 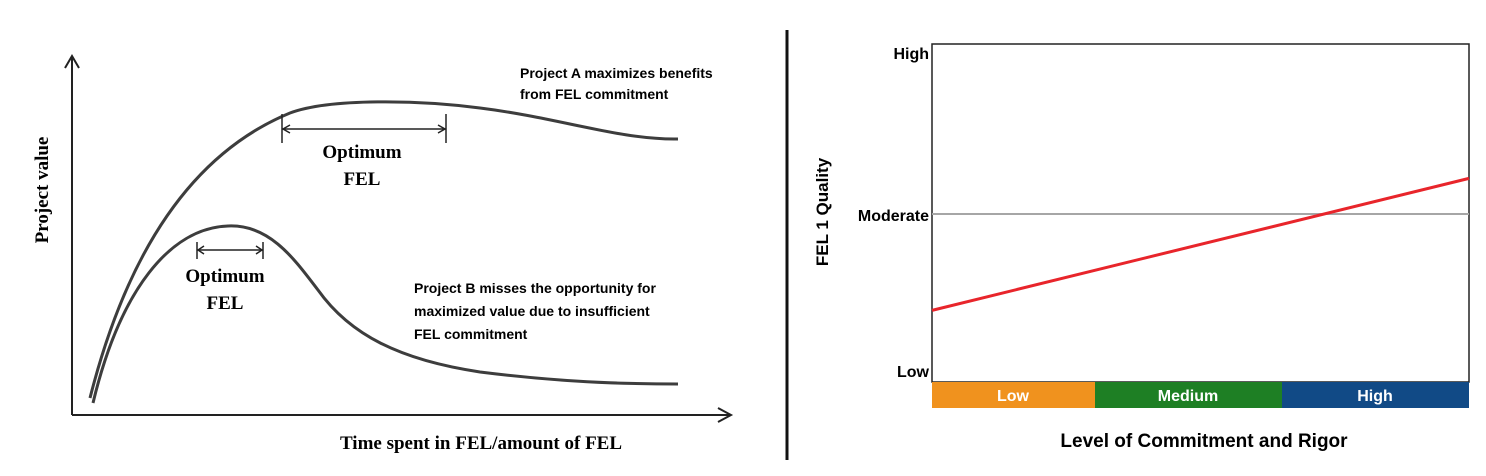 I want to click on left-x-axis-arrow, so click(x=725, y=415).